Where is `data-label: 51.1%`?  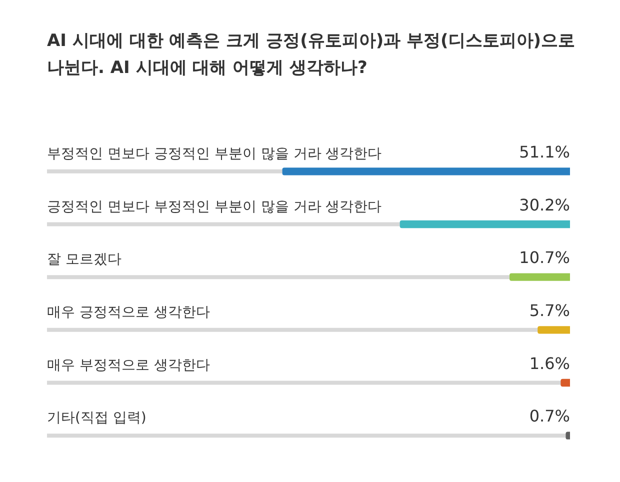
data-label: 51.1% is located at coordinates (544, 152).